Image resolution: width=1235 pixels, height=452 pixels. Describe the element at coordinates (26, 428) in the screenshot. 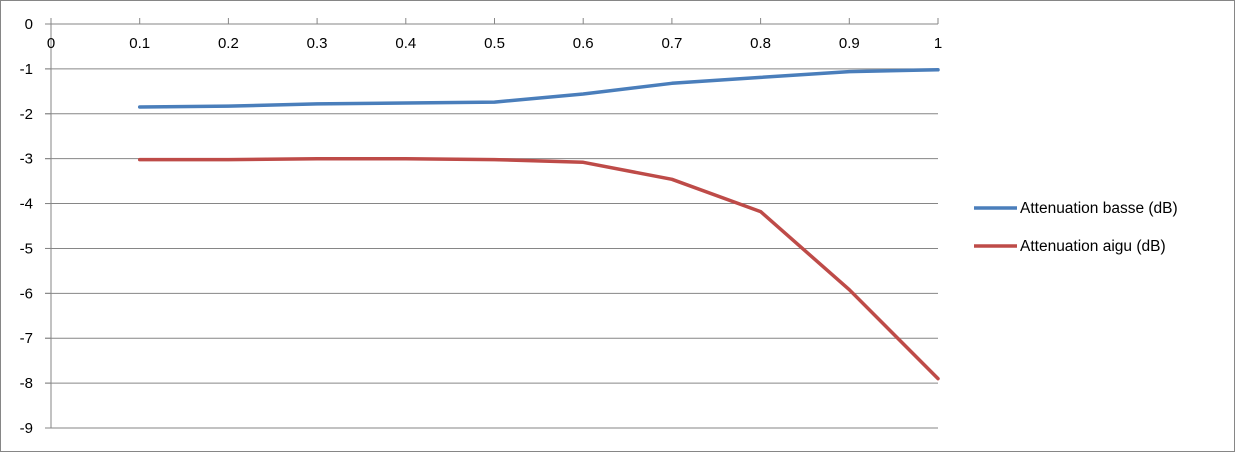

I see `y-tick-label: -9` at that location.